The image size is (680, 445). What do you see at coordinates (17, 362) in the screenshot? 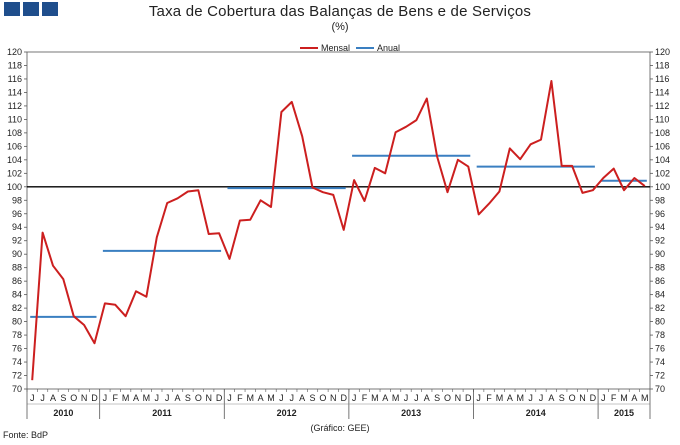
I see `y-tick-label-left: 74` at bounding box center [17, 362].